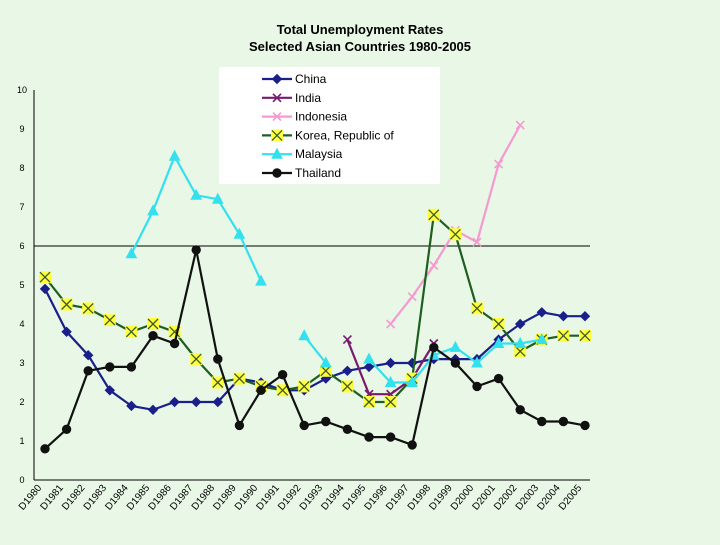 The height and width of the screenshot is (545, 720). I want to click on legend-item-malaysia: Malaysia, so click(302, 154).